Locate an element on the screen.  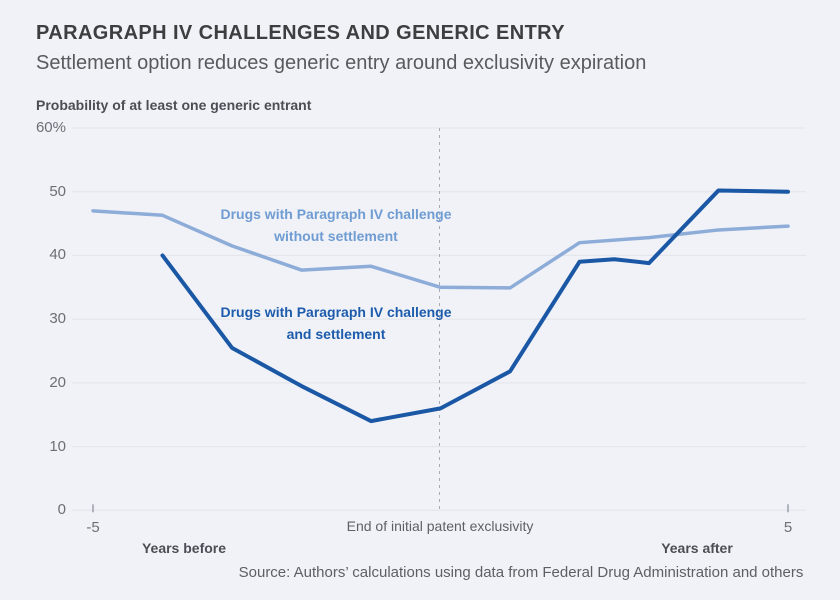
x-region-label-before: Years before is located at coordinates (184, 548).